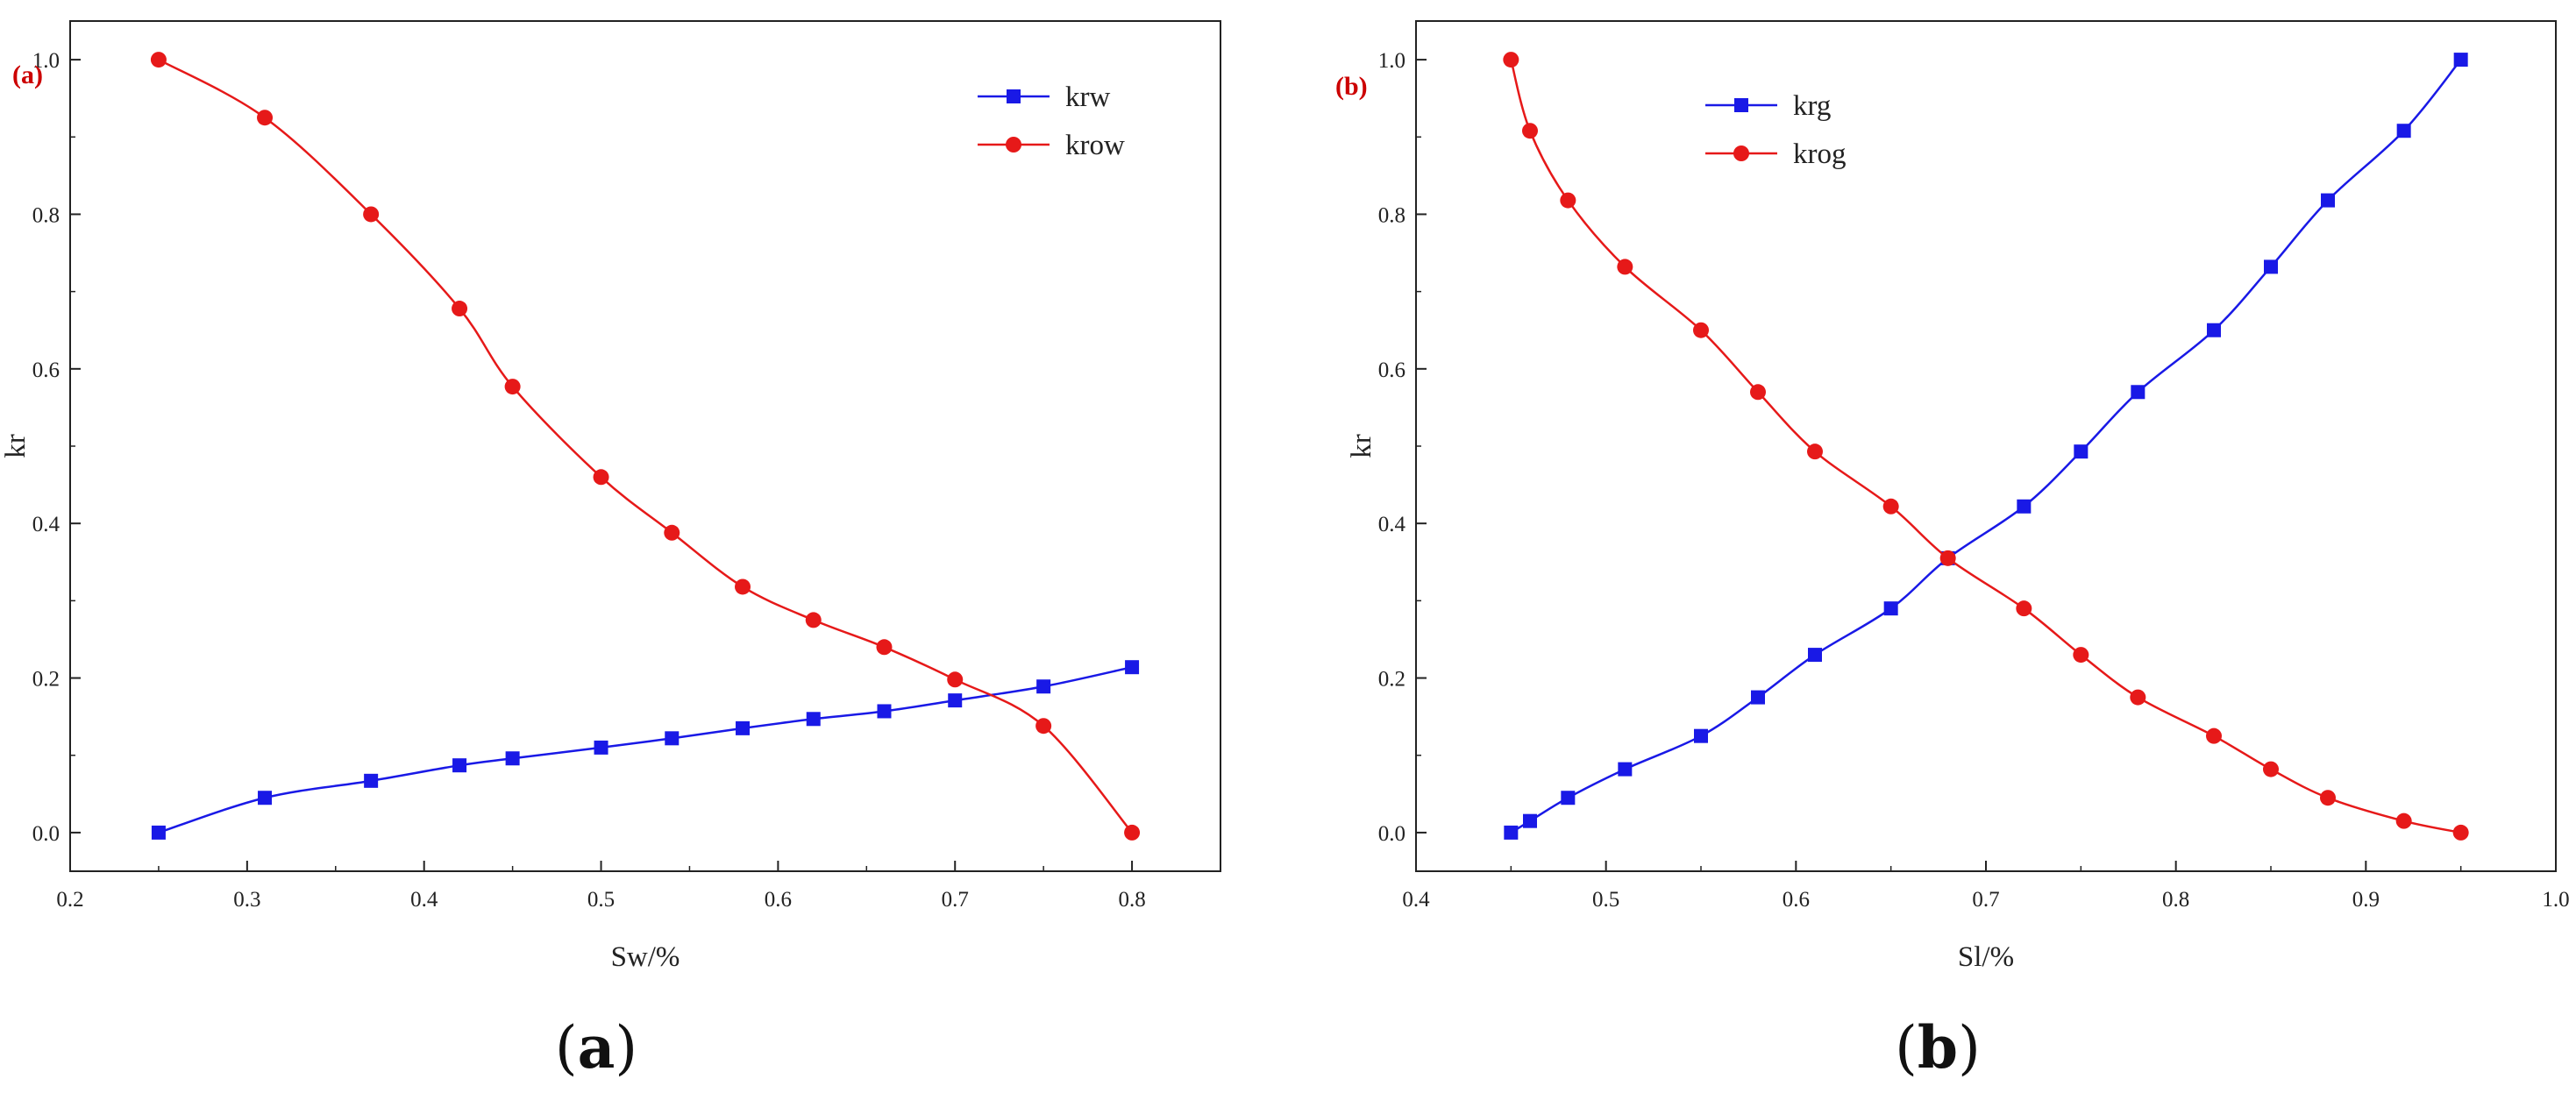  Describe the element at coordinates (69, 900) in the screenshot. I see `x-tick-label: 0.2` at that location.